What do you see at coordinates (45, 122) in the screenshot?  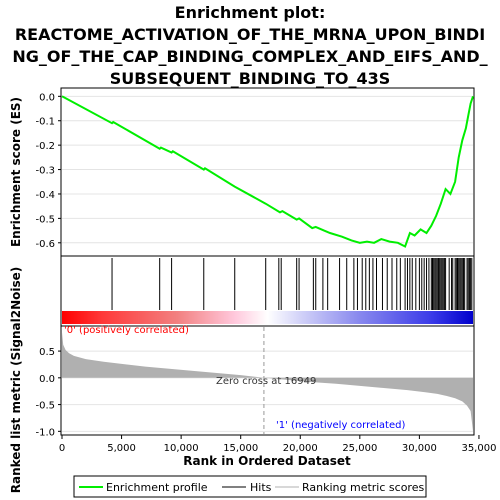 I see `es-y-tick-label: -0.1` at bounding box center [45, 122].